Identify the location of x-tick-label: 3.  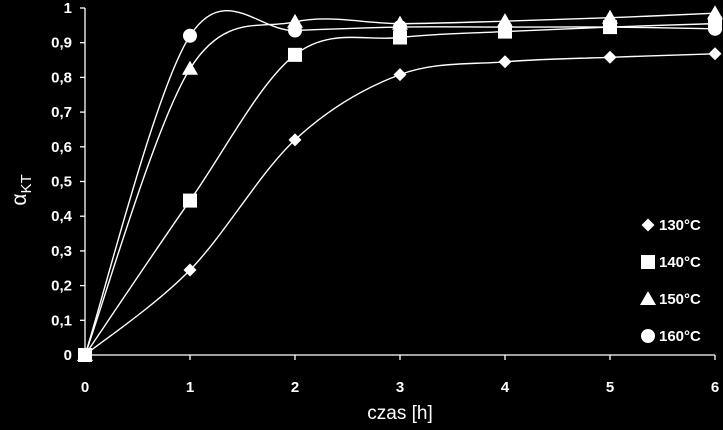
(400, 387).